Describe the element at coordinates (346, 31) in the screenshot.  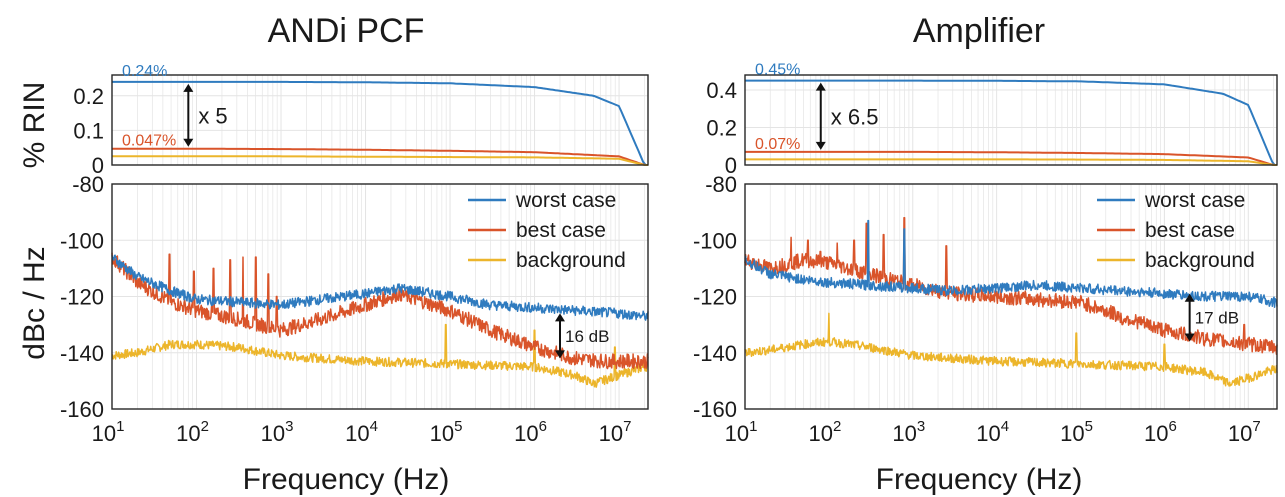
I see `chart-title-left: ANDi PCF` at that location.